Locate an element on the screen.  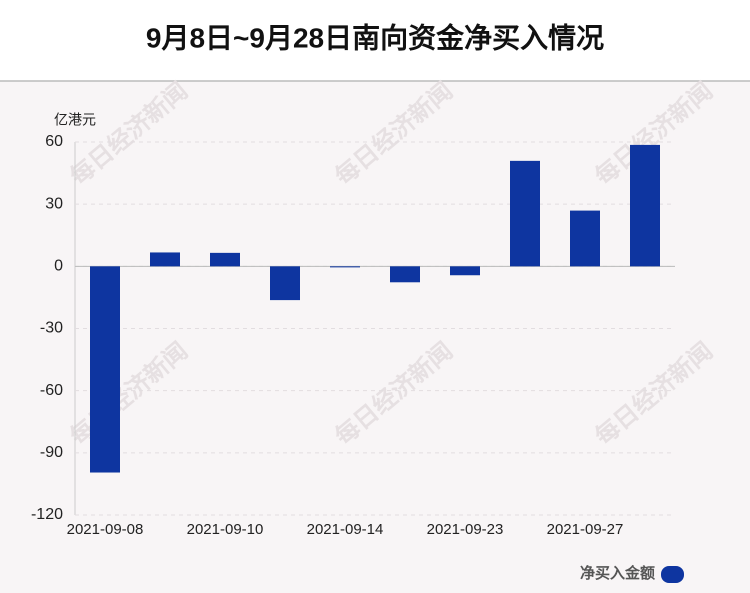
x-tick-label: 2021-09-27 is located at coordinates (585, 529).